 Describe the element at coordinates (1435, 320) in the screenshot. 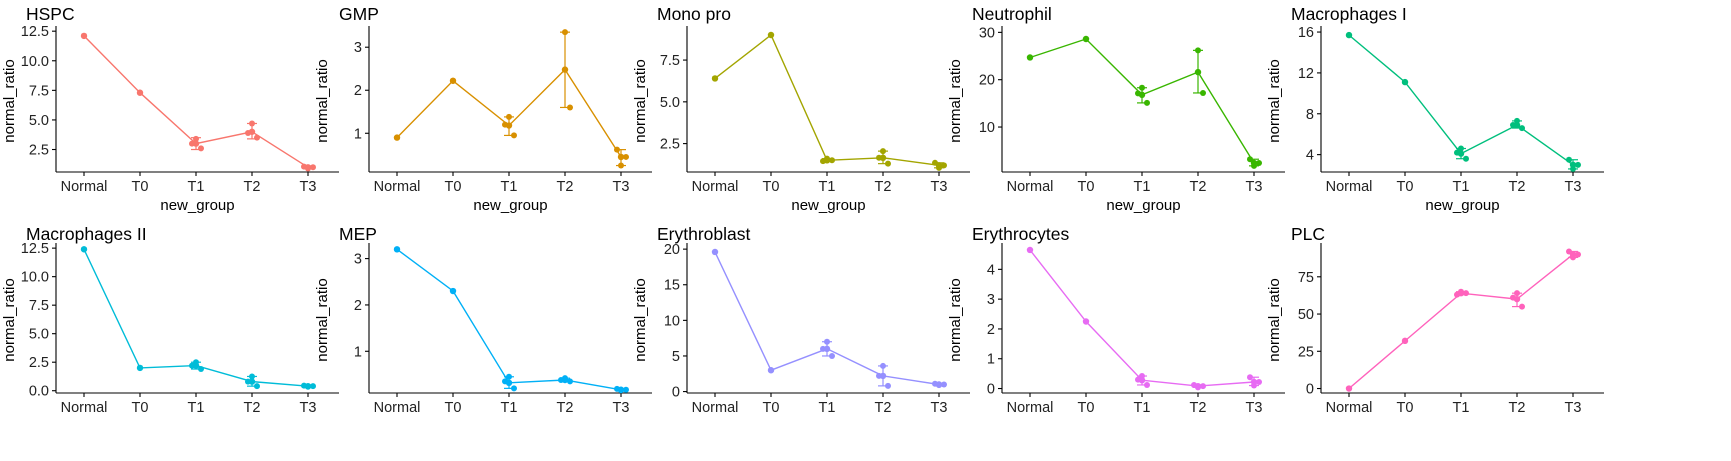

I see `chart-panel-plc: PLC 0 25 50 75 Normal T0 T1 T2 T3 normal_ratio` at that location.